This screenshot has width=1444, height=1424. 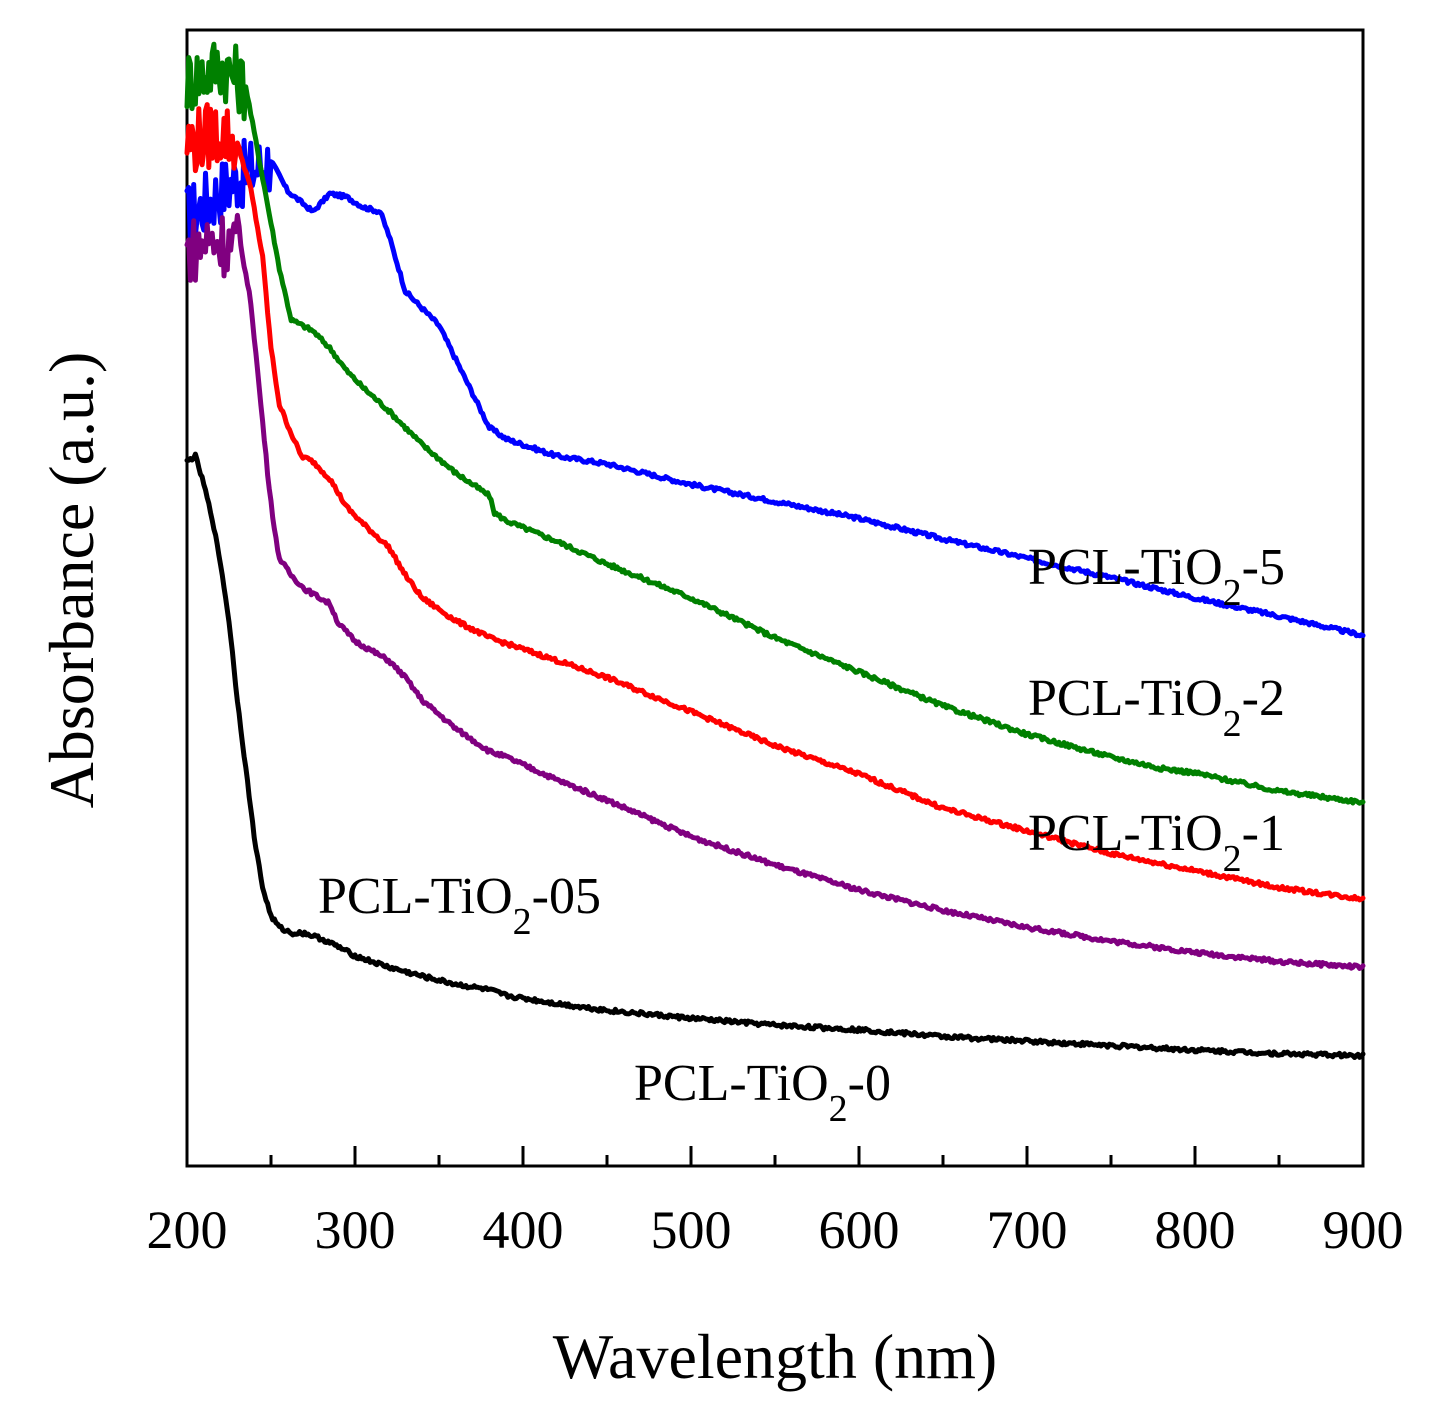 What do you see at coordinates (1156, 842) in the screenshot?
I see `series-label: PCL-TiO2-1` at bounding box center [1156, 842].